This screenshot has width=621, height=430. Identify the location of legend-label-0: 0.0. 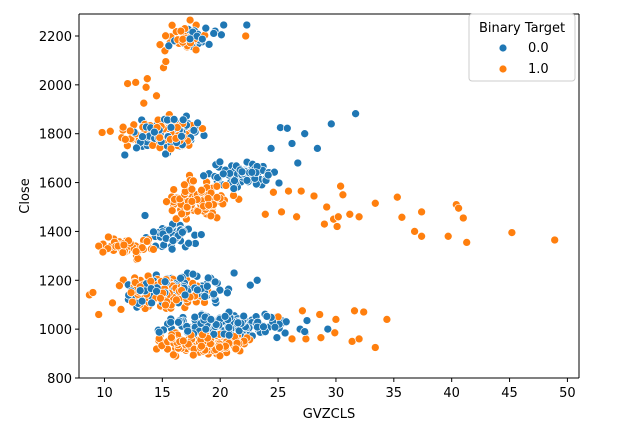
(538, 48).